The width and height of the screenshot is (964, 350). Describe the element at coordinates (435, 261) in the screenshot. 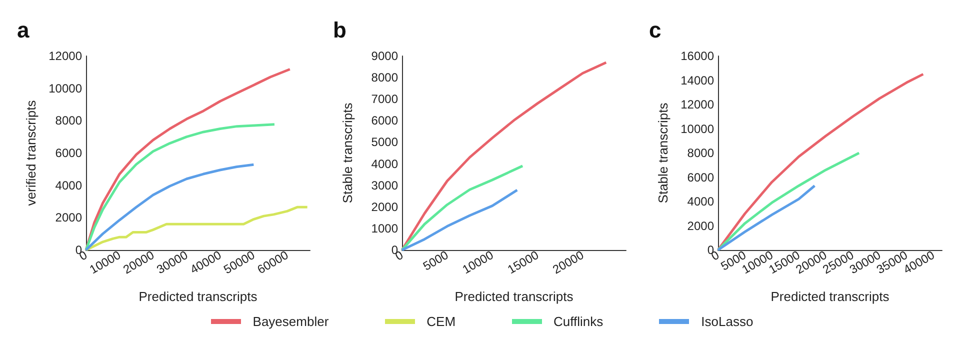

I see `x-tick-label: 5000` at that location.